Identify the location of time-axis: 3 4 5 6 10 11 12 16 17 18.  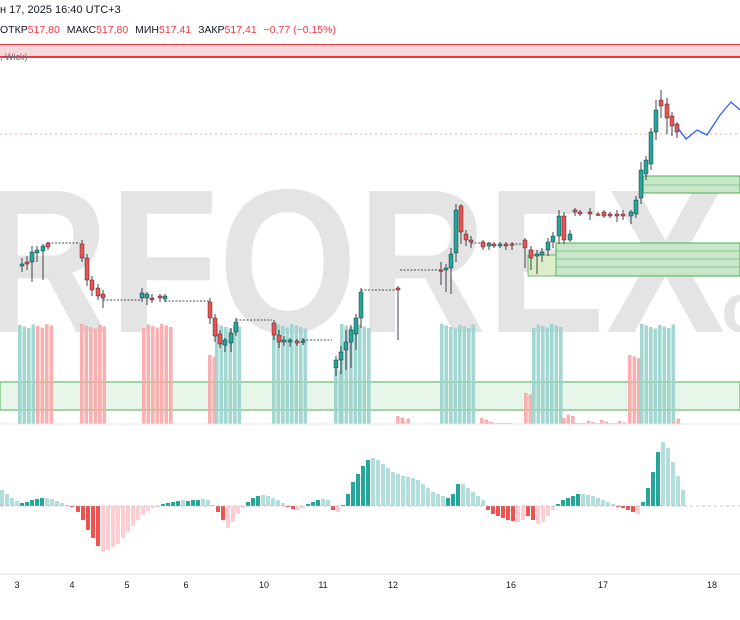
(365, 585).